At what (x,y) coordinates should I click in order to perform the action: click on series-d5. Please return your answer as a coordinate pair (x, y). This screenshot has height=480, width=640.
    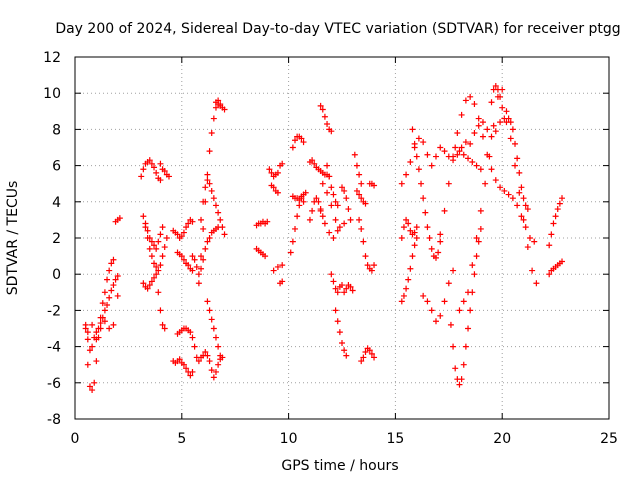
    Looking at the image, I should click on (278, 268).